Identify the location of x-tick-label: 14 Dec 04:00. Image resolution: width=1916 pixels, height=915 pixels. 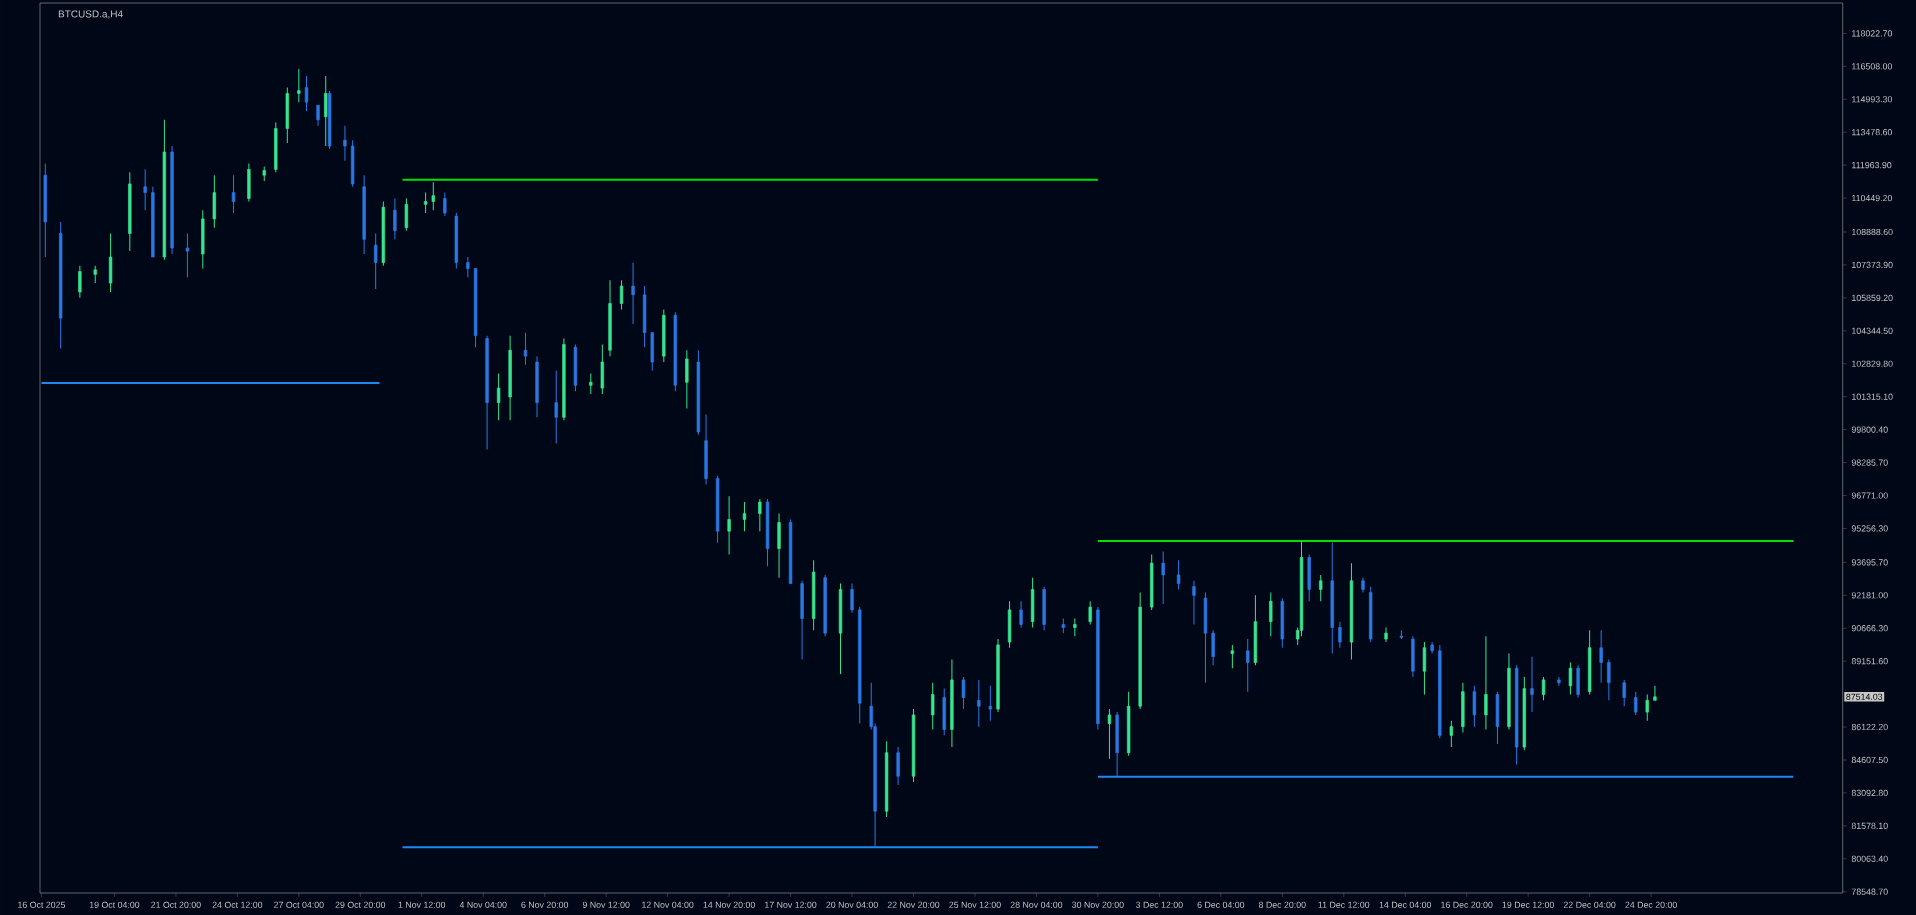
(1405, 904).